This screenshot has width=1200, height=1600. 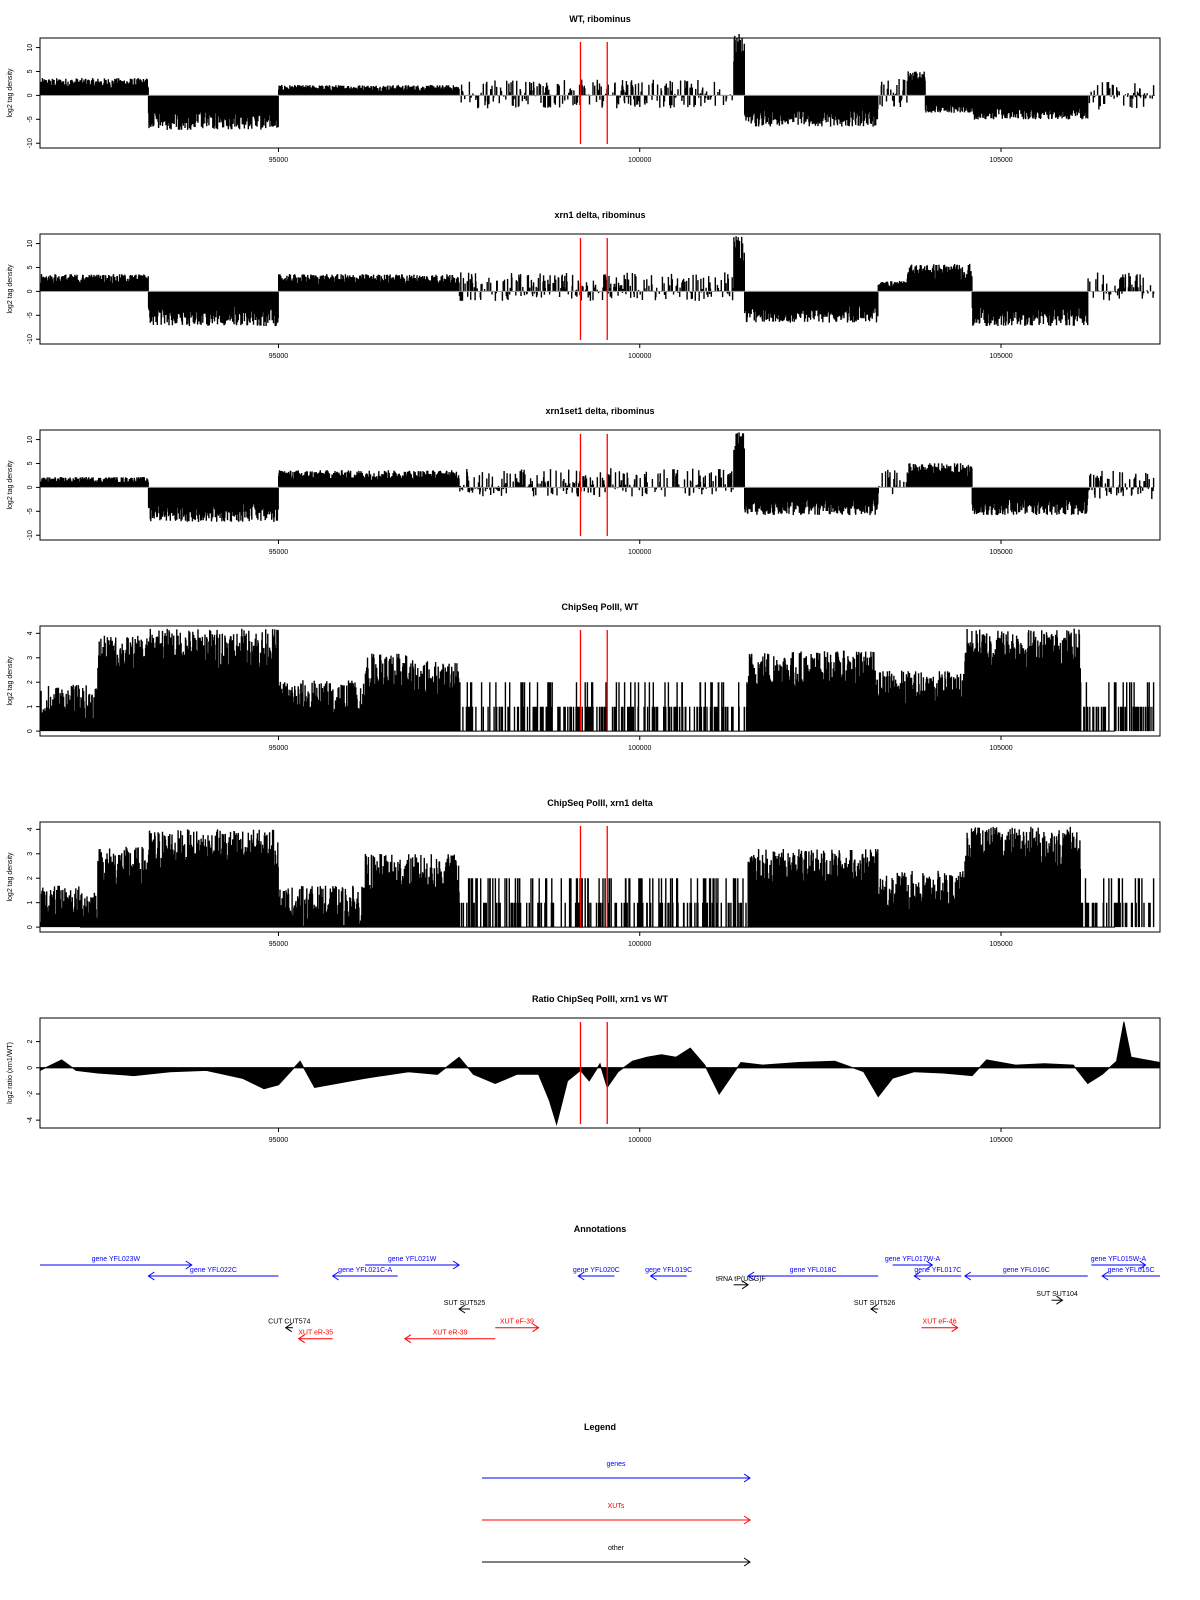 I want to click on chart-title: ChipSeq PolII, xrn1 delta, so click(x=600, y=803).